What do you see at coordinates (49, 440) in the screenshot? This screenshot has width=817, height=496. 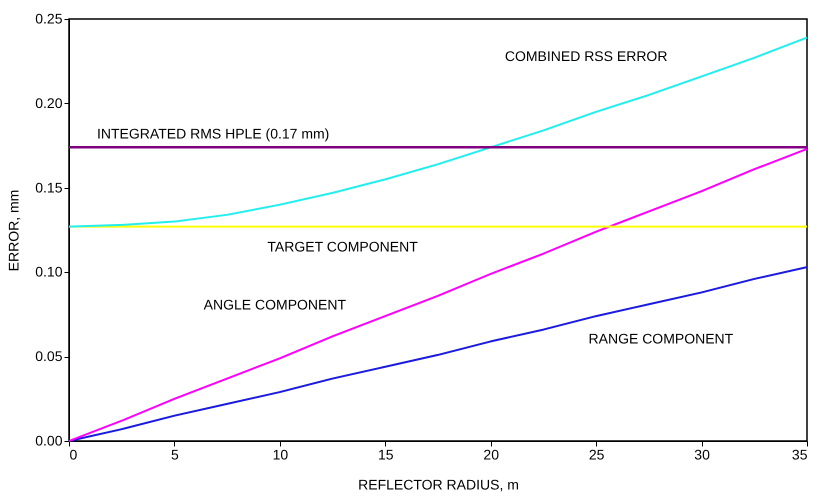 I see `y-tick-label: 0.00` at bounding box center [49, 440].